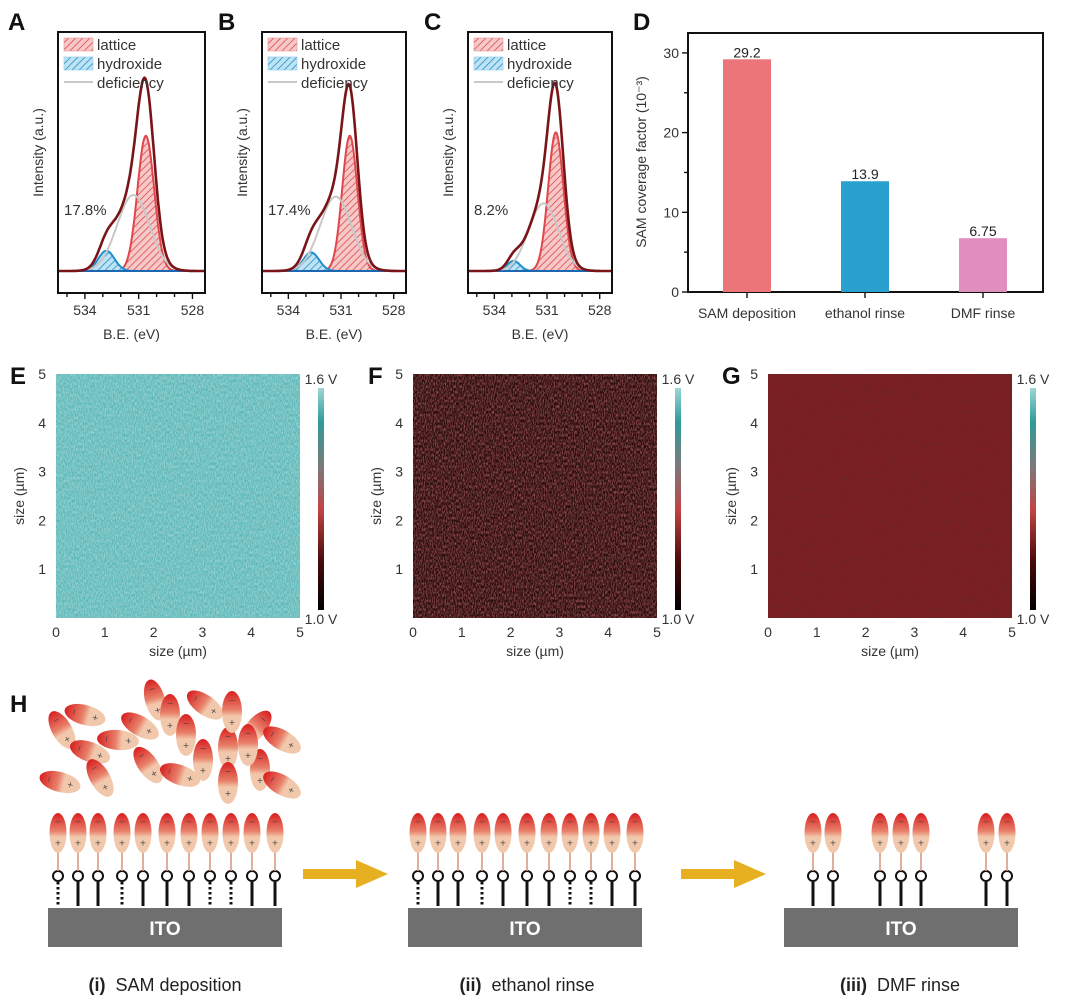 The image size is (1080, 1007). What do you see at coordinates (542, 985) in the screenshot?
I see `stage-label: ethanol rinse` at bounding box center [542, 985].